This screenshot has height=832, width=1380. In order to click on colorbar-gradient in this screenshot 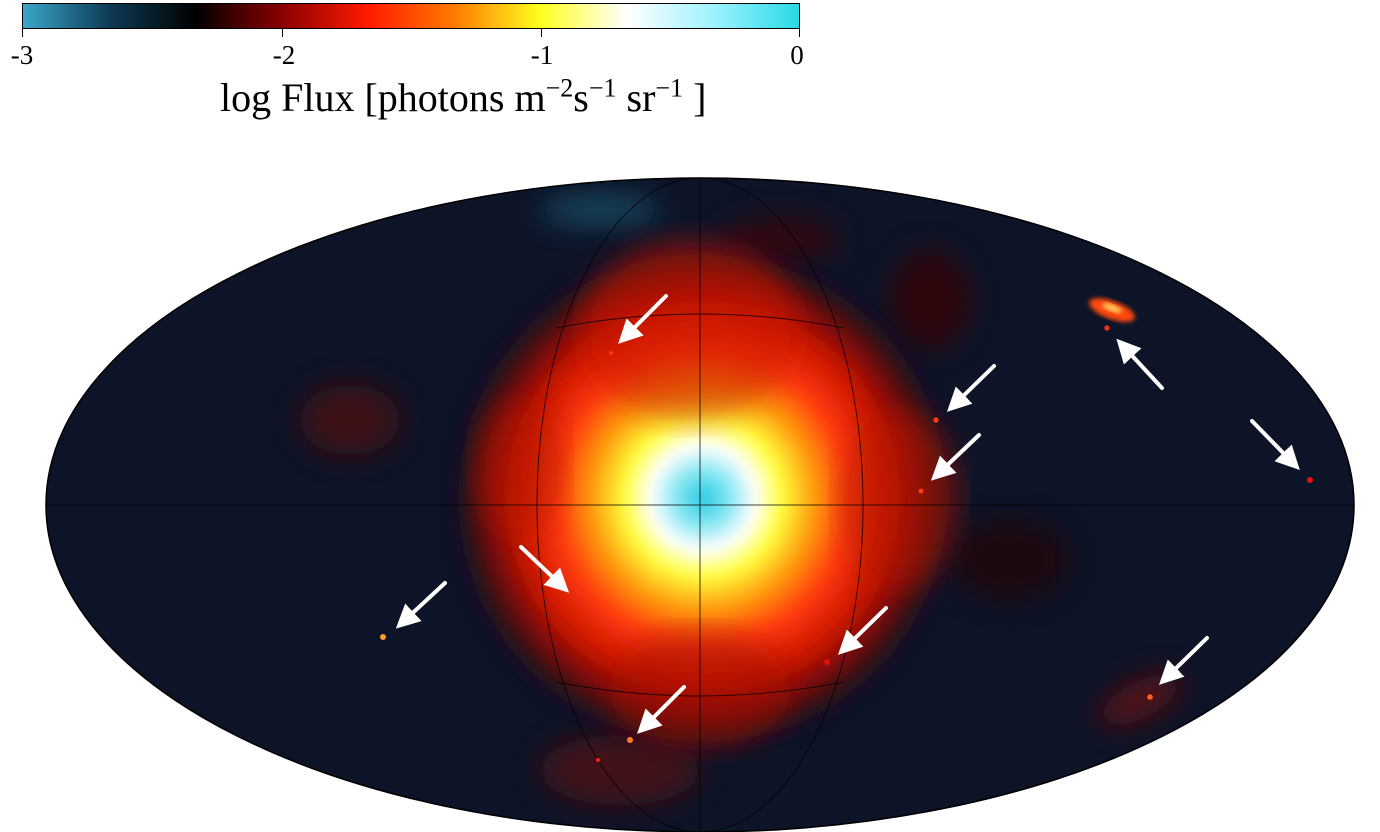, I will do `click(411, 16)`.